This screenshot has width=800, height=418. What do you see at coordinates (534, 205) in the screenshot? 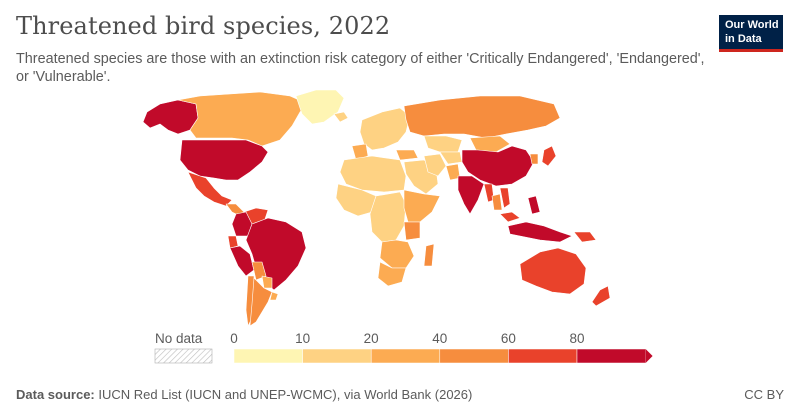
I see `region-philippines` at bounding box center [534, 205].